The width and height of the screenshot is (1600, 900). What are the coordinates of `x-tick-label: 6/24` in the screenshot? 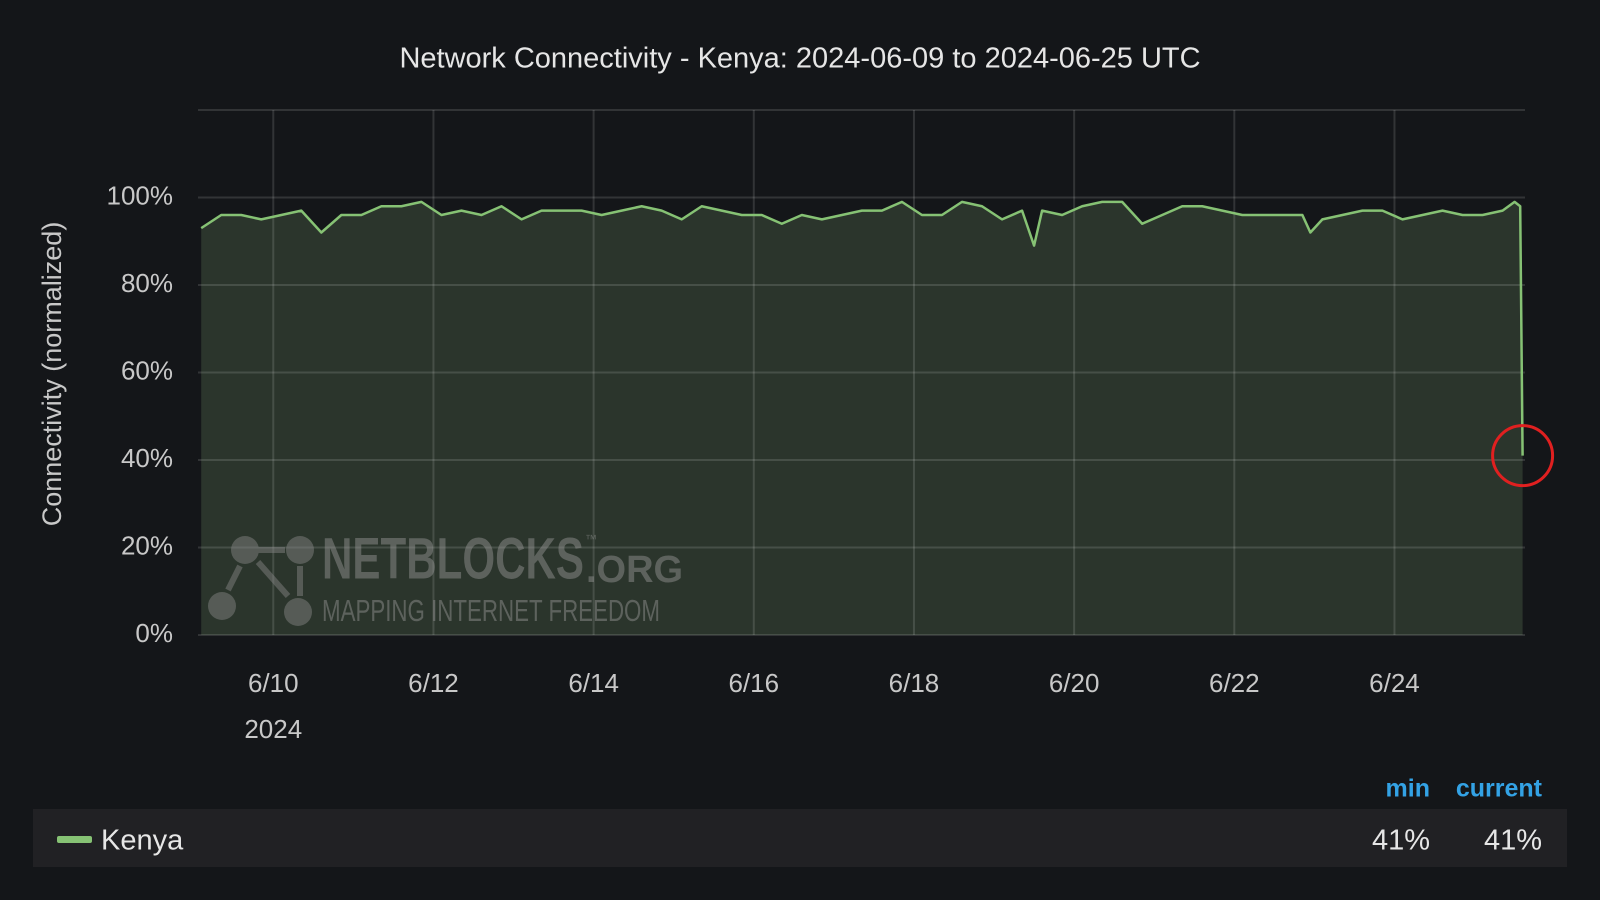 It's located at (1394, 683).